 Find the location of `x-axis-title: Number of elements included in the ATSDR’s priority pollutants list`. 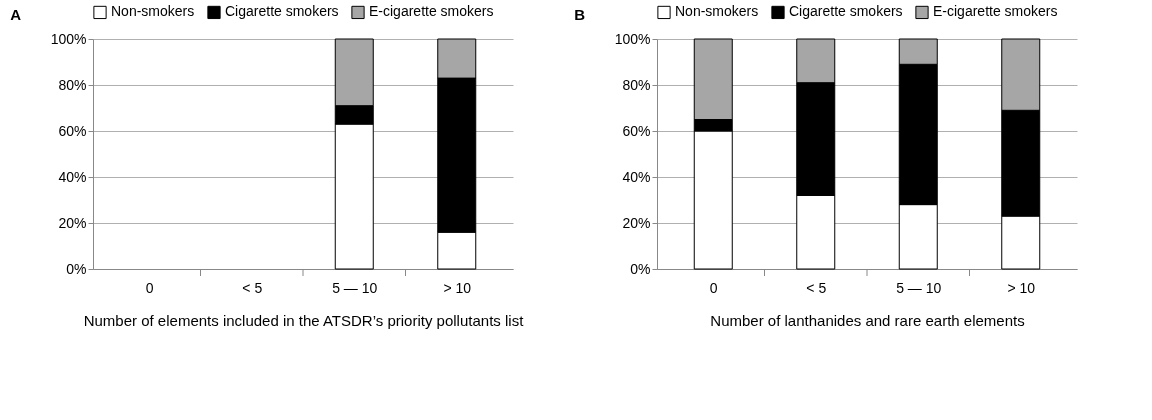

x-axis-title: Number of elements included in the ATSDR’s priority pollutants list is located at coordinates (304, 320).